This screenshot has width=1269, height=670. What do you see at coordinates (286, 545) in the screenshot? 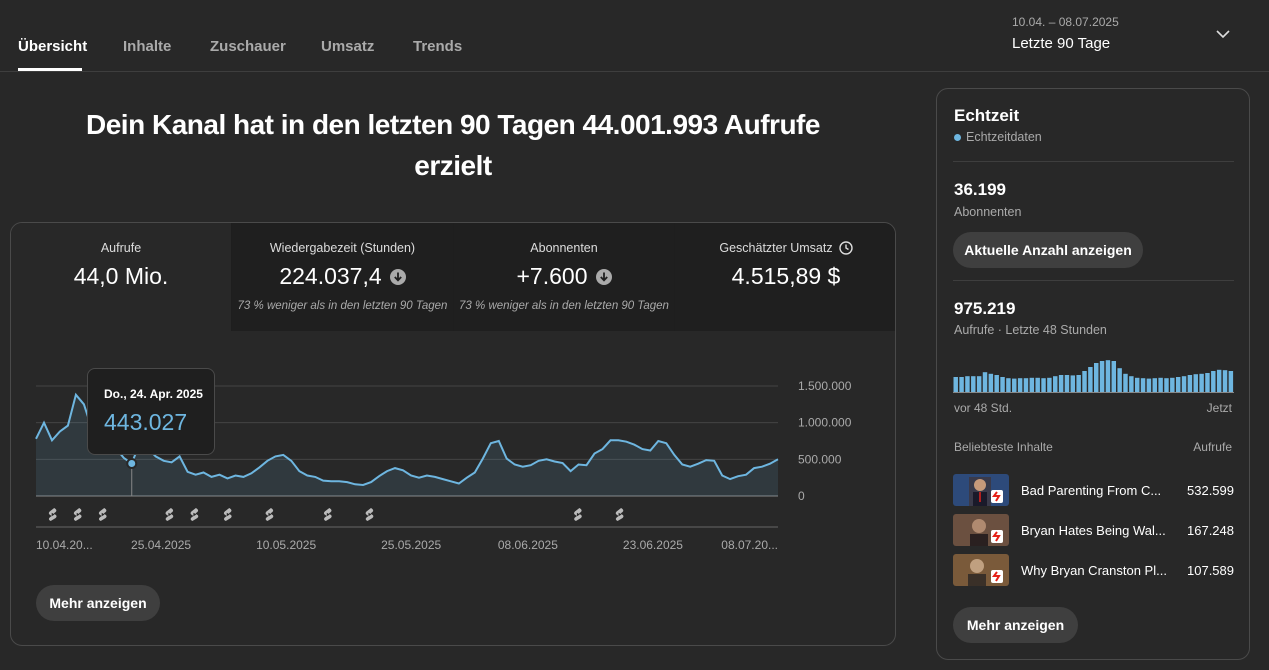
I see `x-tick-label: 10.05.2025` at bounding box center [286, 545].